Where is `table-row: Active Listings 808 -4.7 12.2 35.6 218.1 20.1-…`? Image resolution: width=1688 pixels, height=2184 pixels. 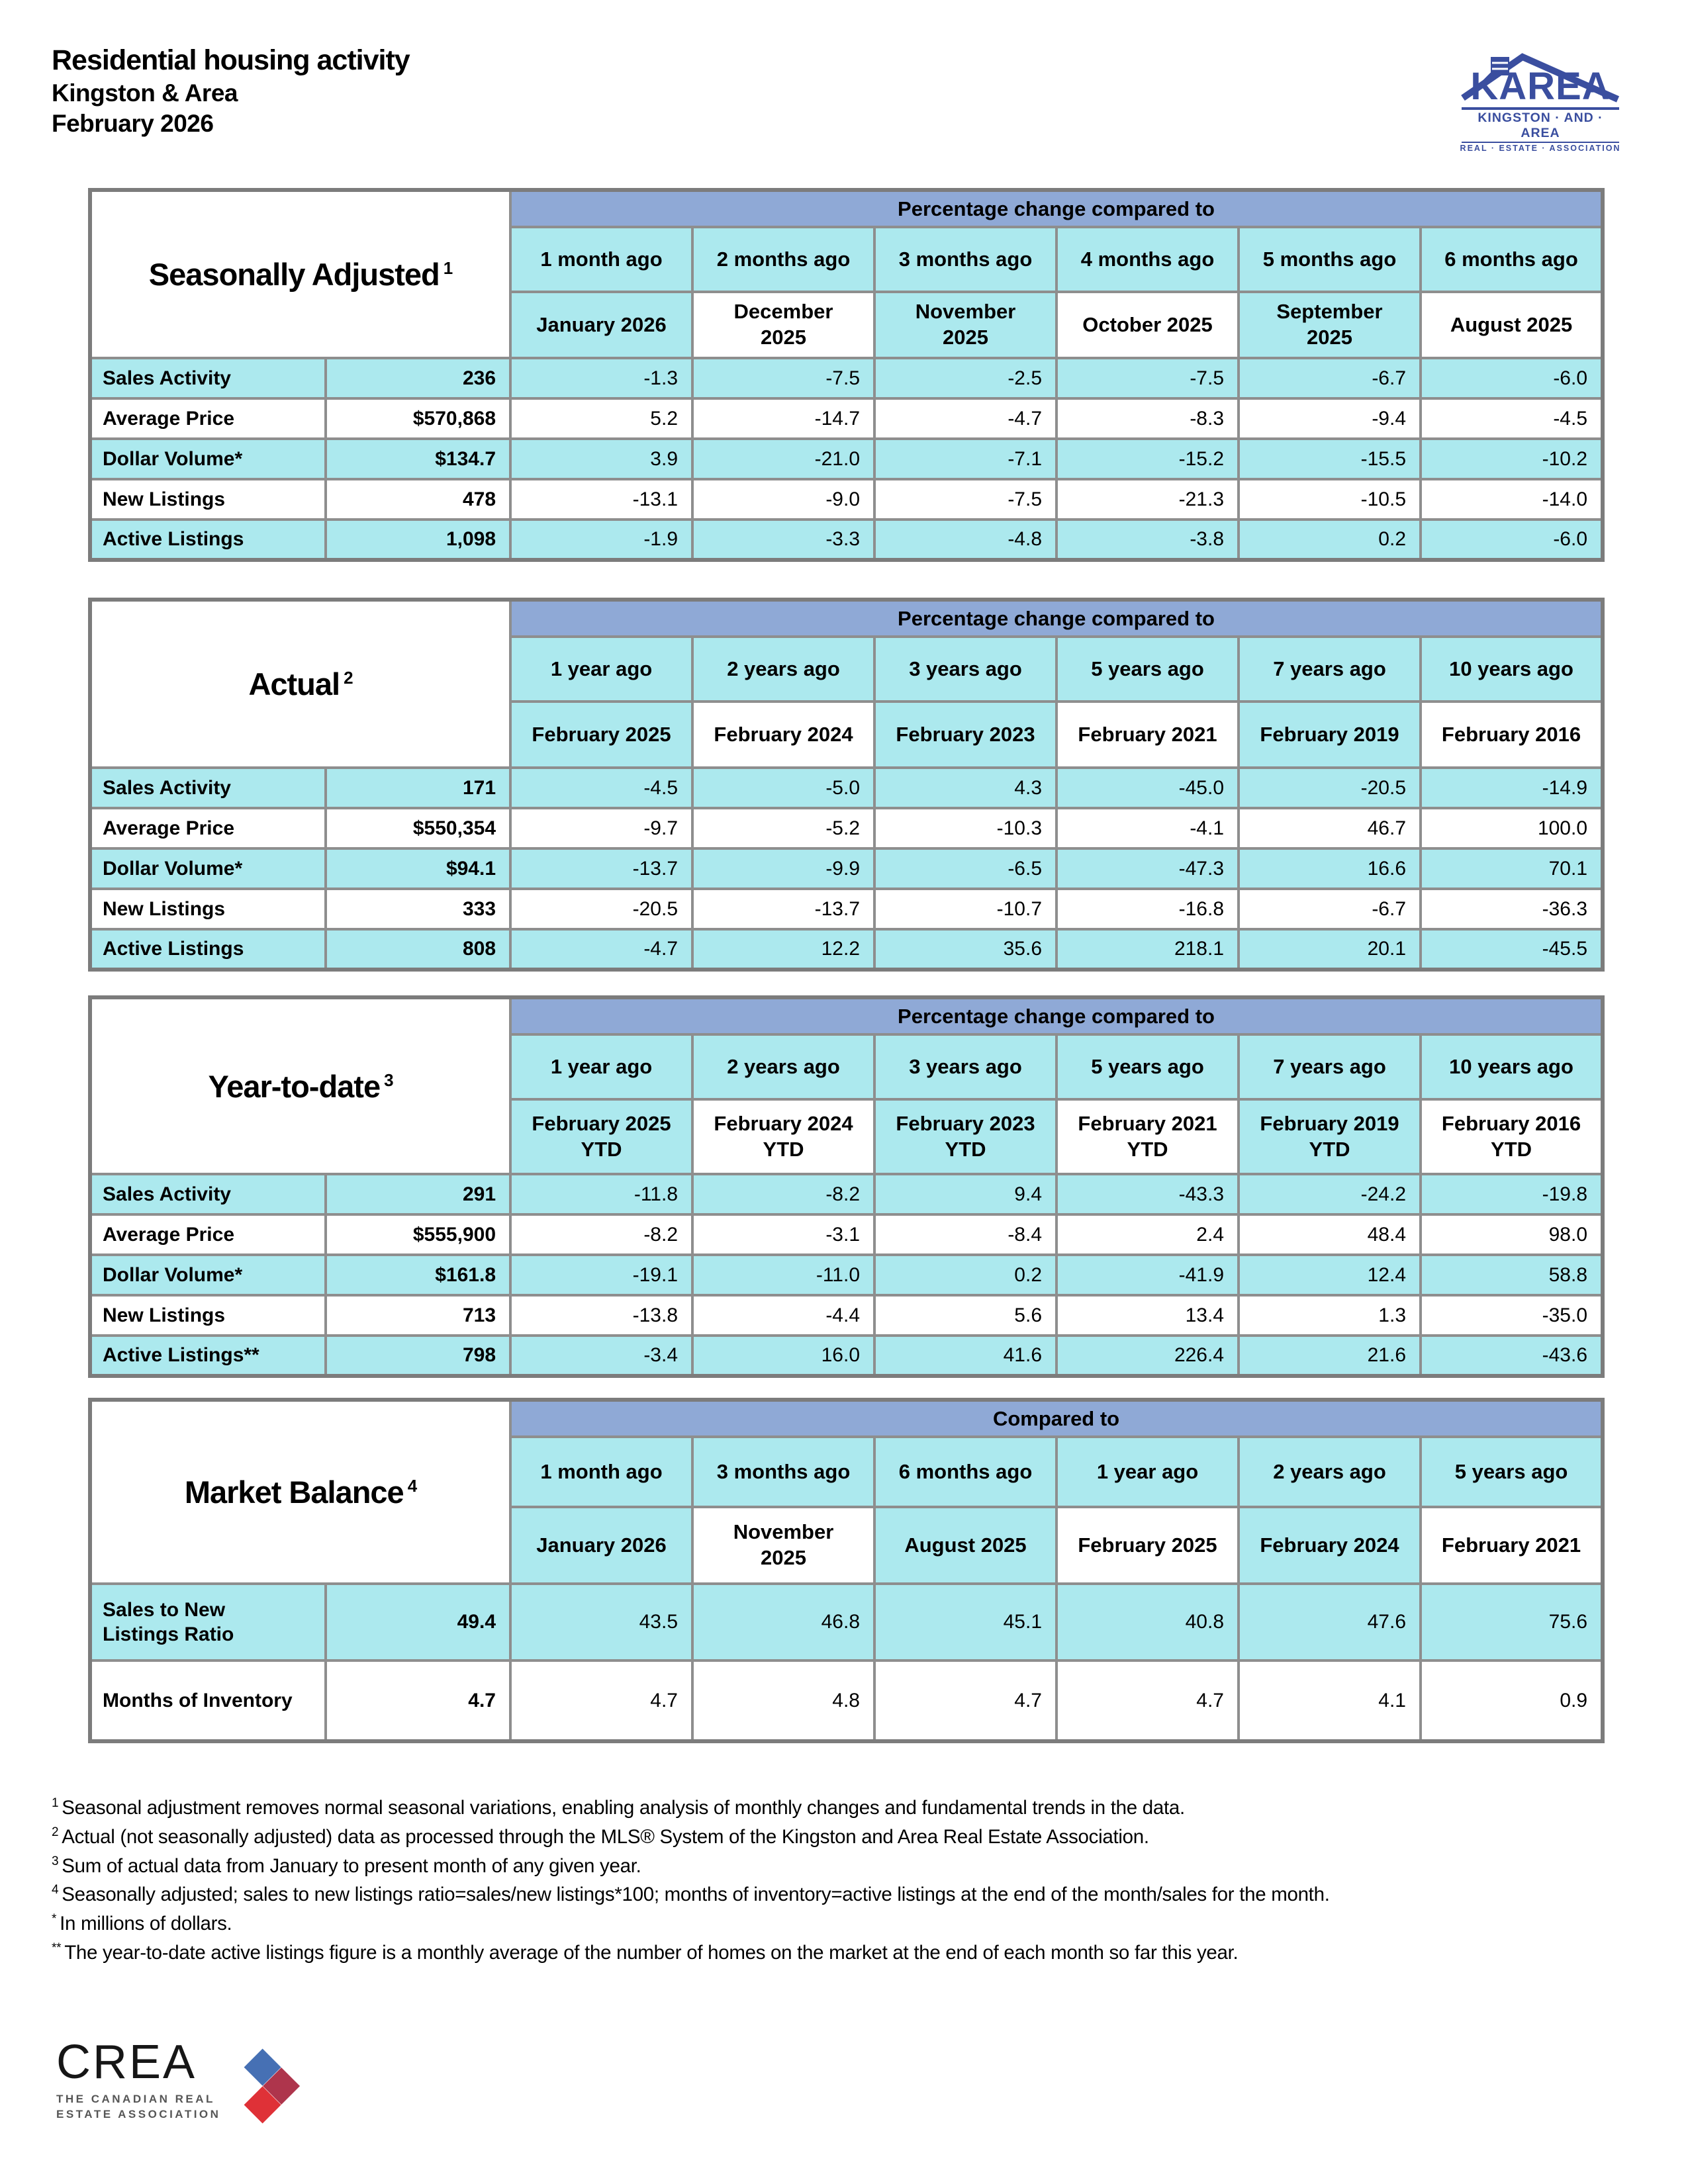
table-row: Active Listings 808 -4.7 12.2 35.6 218.1 20.1-… is located at coordinates (847, 950).